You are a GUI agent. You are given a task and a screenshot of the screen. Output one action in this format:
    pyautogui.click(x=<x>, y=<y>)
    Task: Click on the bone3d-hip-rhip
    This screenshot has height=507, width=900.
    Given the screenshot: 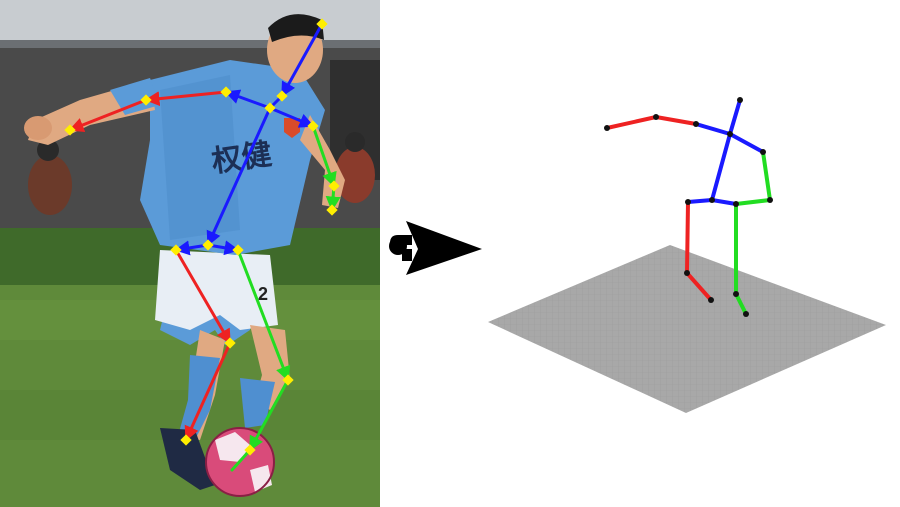 What is the action you would take?
    pyautogui.click(x=700, y=201)
    